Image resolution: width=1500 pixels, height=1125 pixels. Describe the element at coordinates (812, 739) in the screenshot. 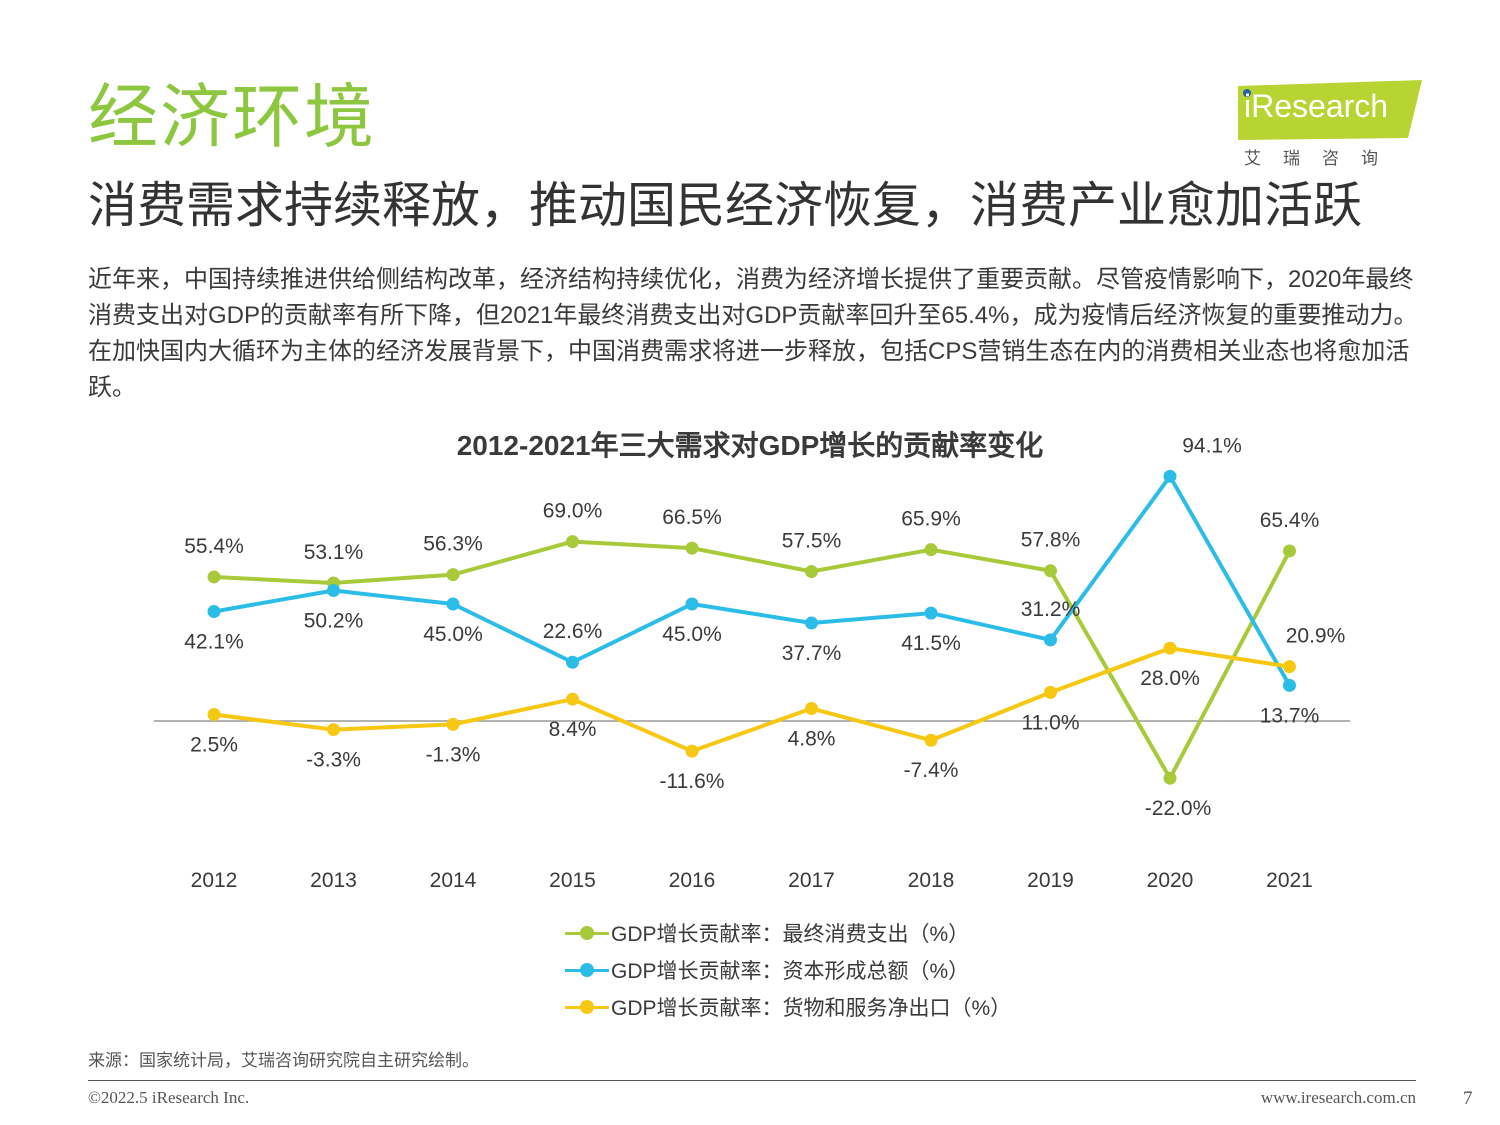

I see `data-label: 4.8%` at that location.